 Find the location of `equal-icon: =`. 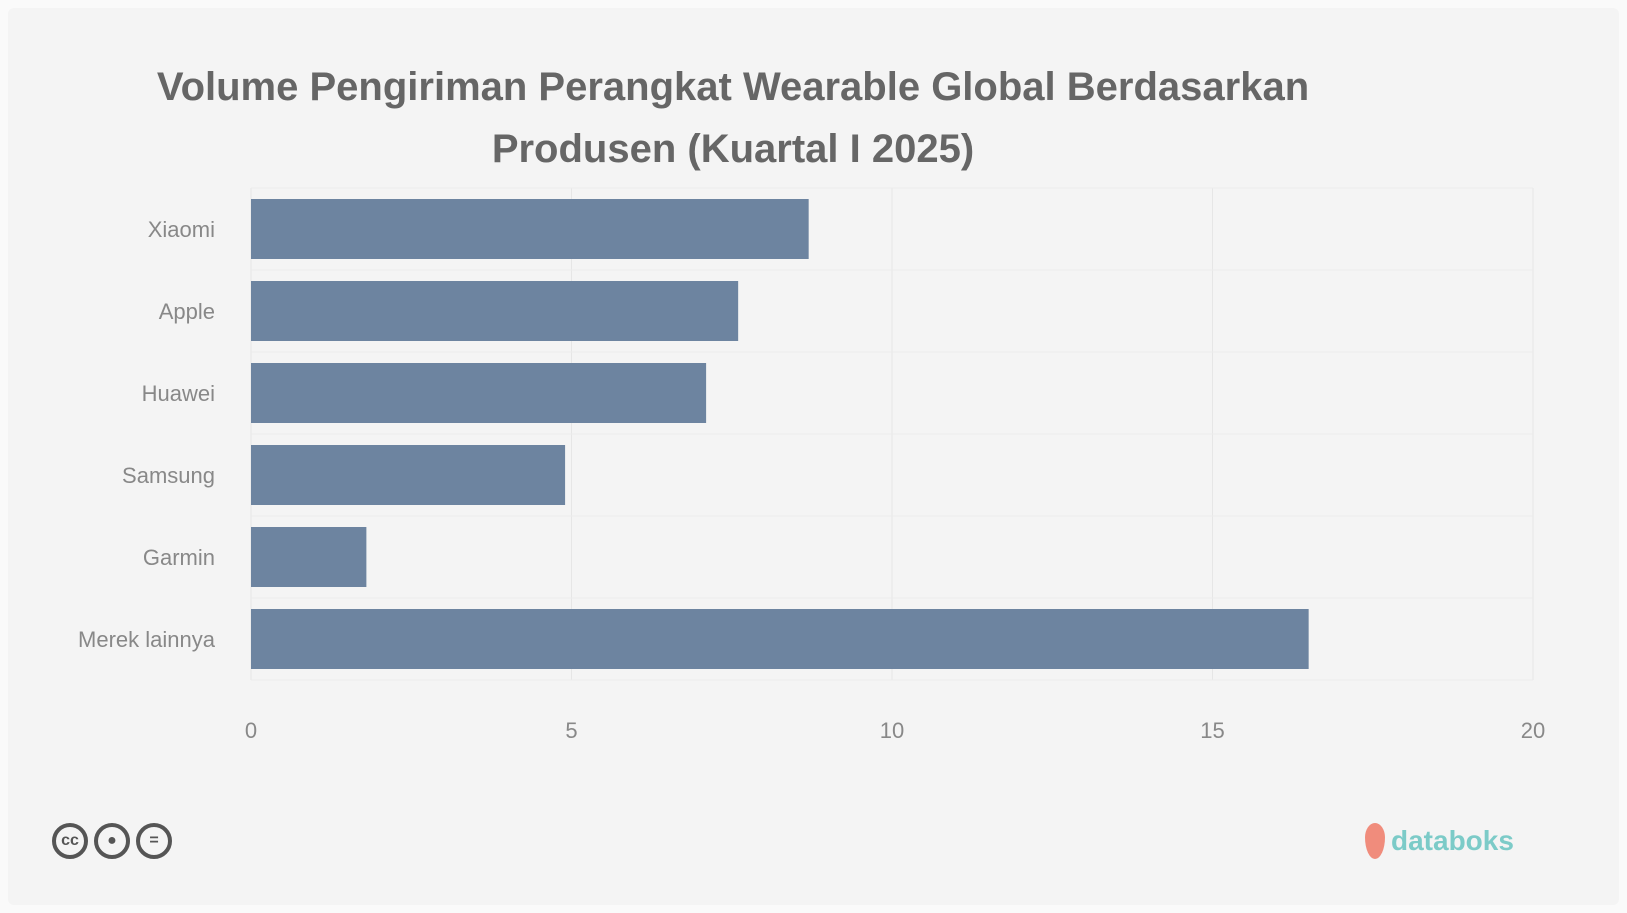

equal-icon: = is located at coordinates (154, 841).